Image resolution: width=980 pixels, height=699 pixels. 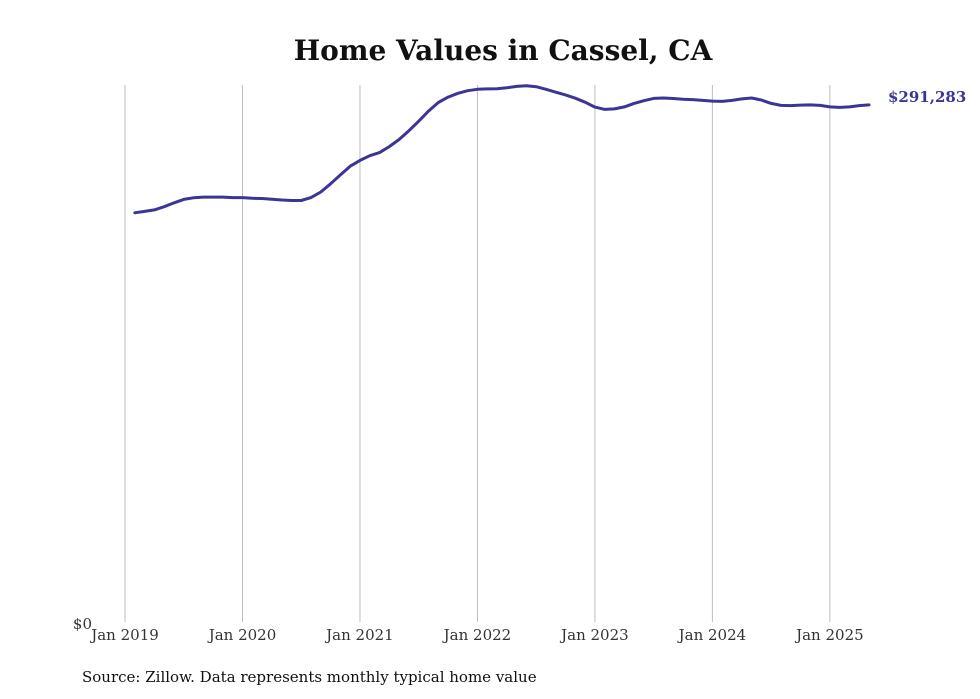 I want to click on y-tick-label: $0, so click(x=82, y=624).